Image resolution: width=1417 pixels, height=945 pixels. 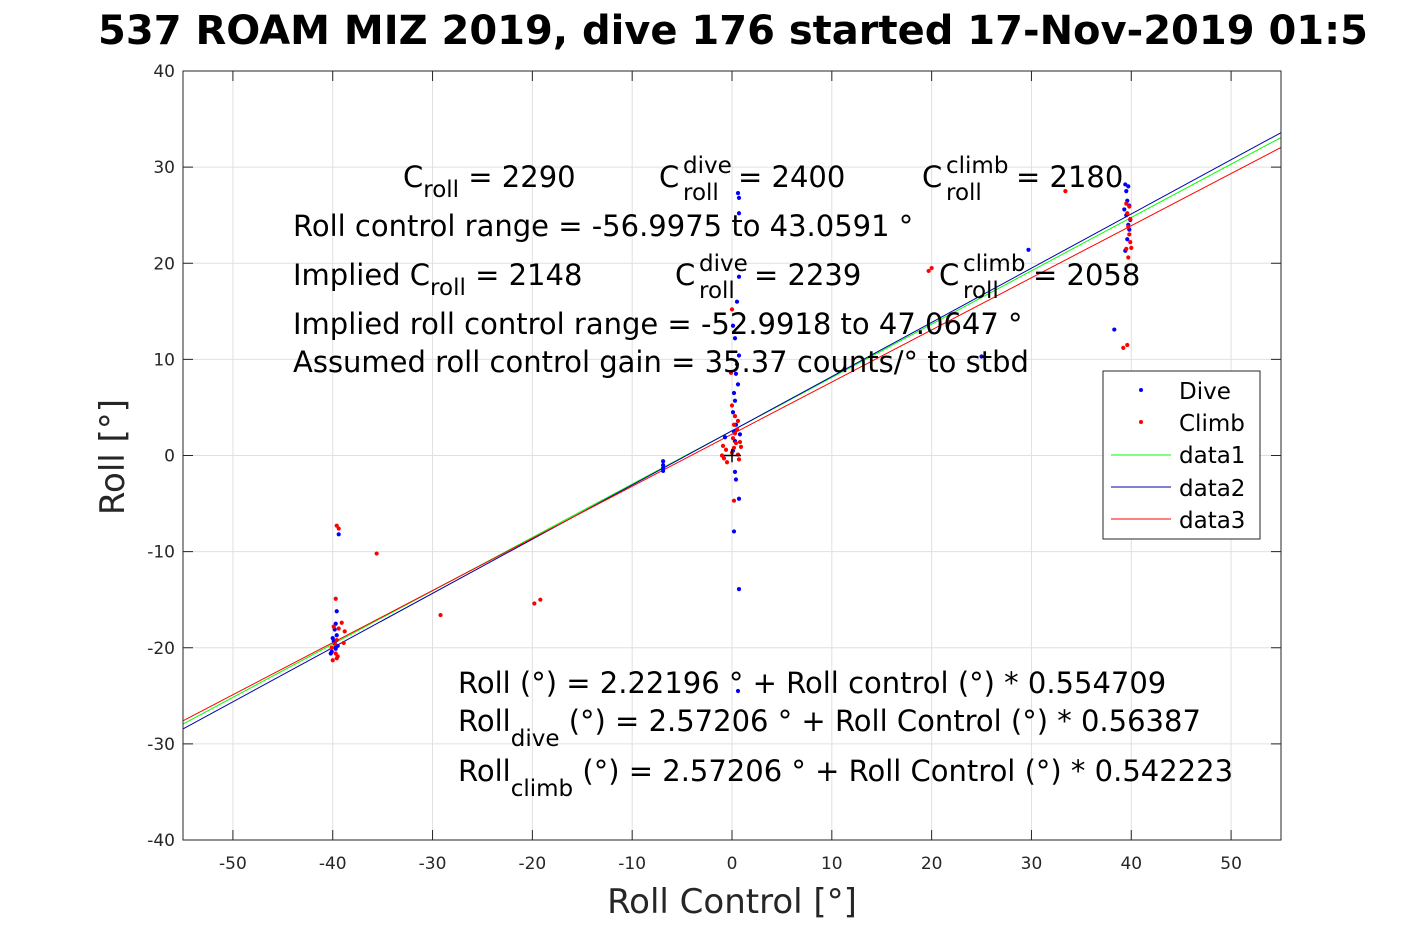 What do you see at coordinates (164, 264) in the screenshot?
I see `y-tick-label: 20` at bounding box center [164, 264].